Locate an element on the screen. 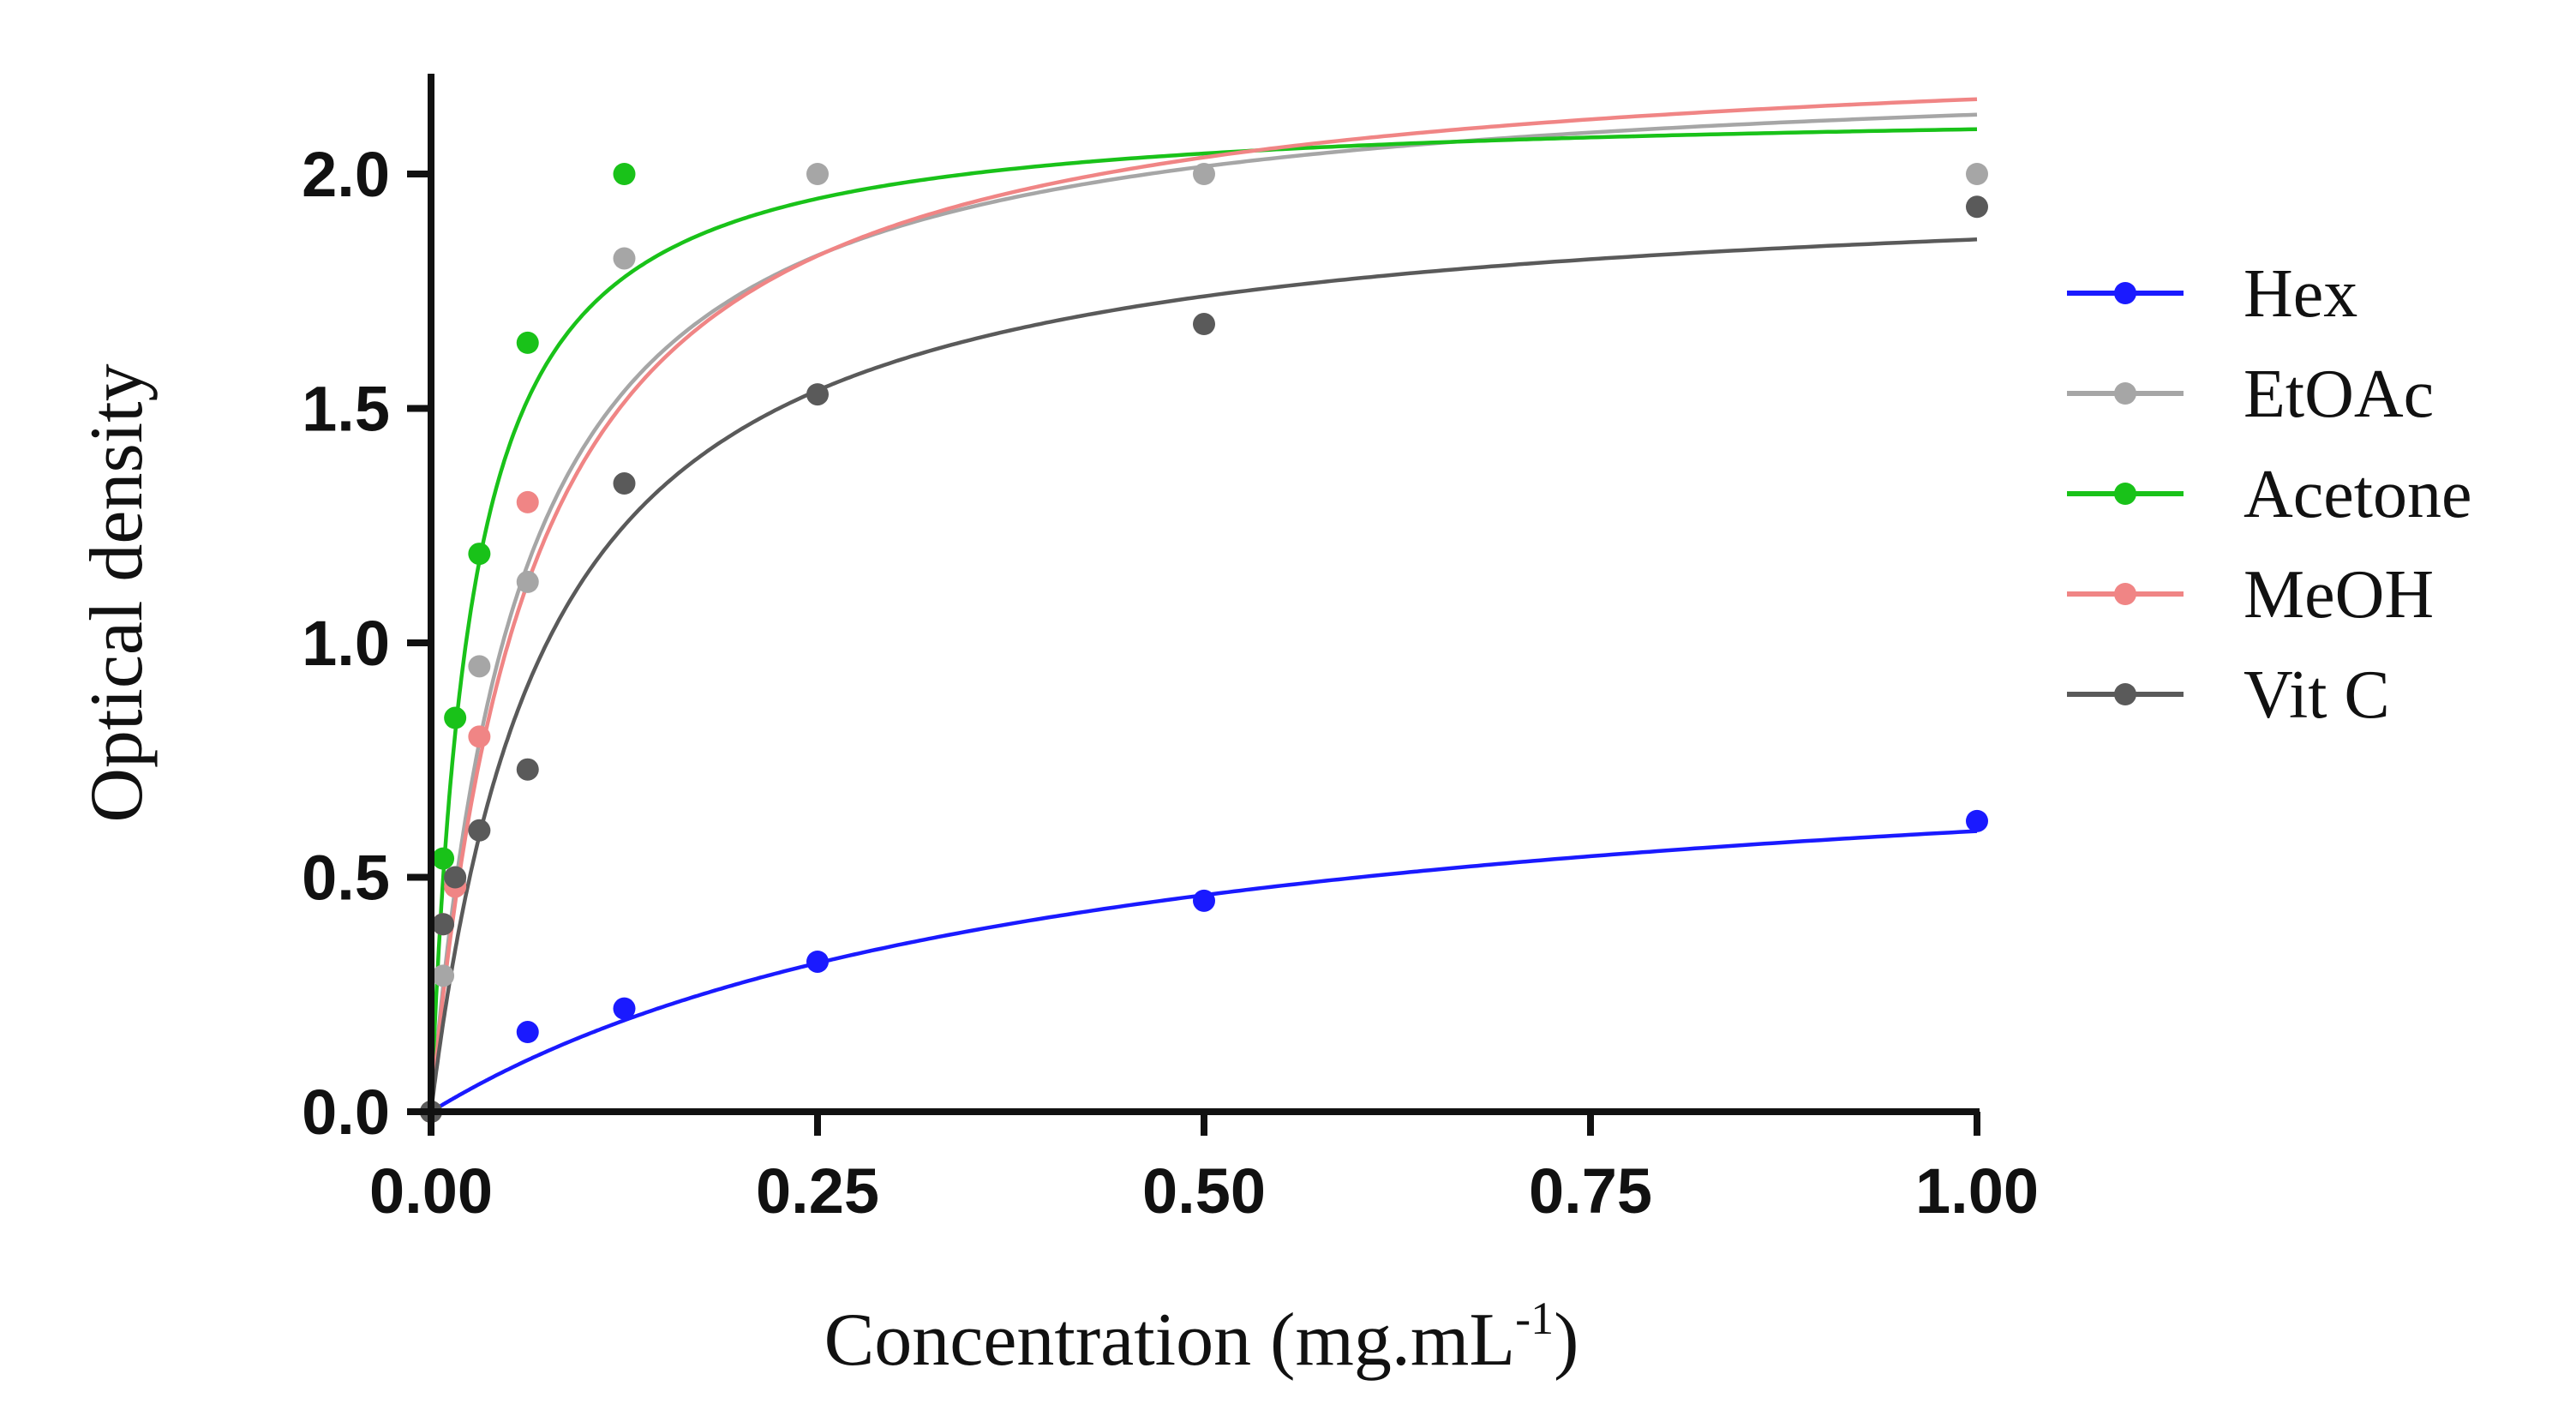 This screenshot has height=1422, width=2576. legend-marker-meoh is located at coordinates (2125, 594).